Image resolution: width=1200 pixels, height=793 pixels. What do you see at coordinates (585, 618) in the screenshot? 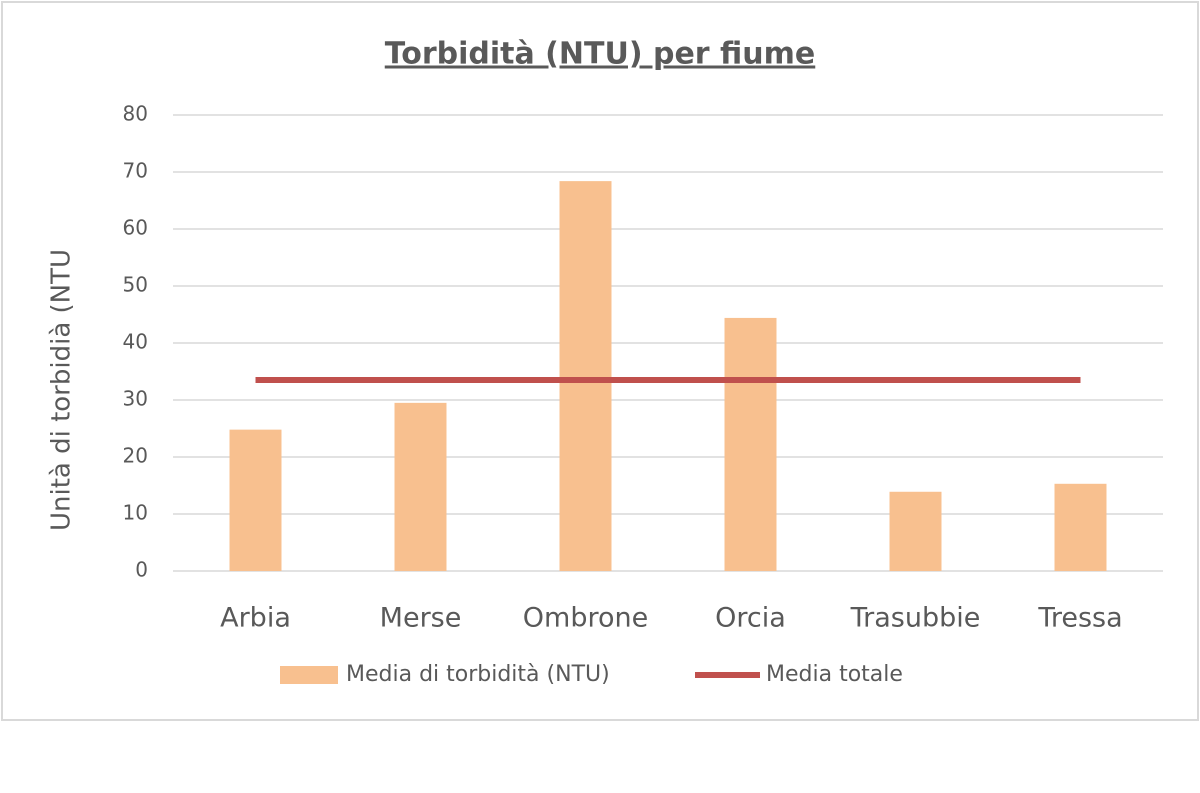
I see `x-tick-label: Ombrone` at bounding box center [585, 618].